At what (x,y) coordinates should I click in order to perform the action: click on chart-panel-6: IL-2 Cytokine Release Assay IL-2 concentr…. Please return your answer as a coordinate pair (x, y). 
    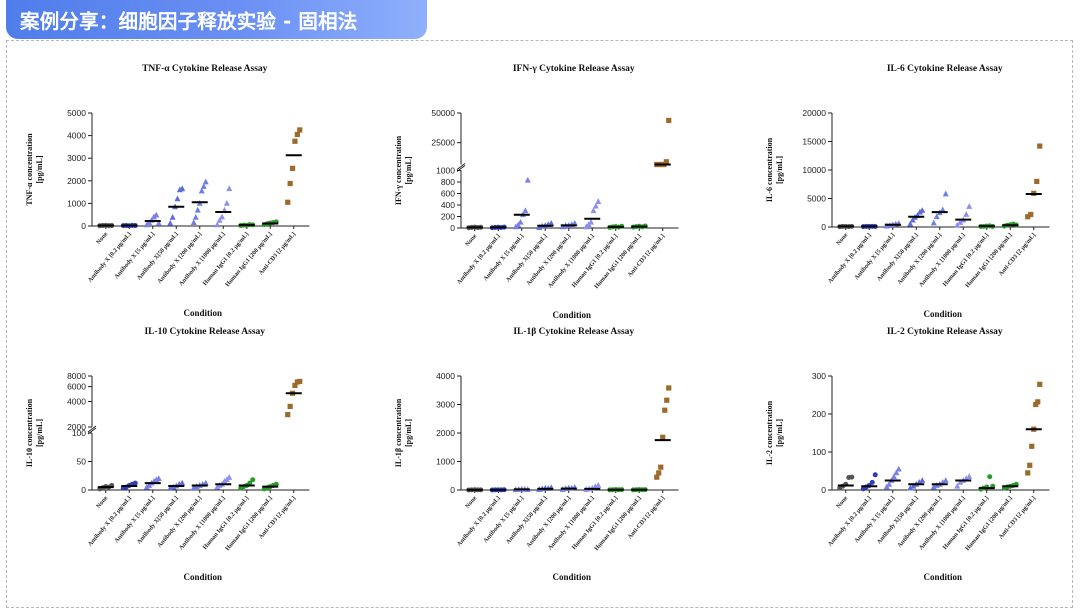
    Looking at the image, I should click on (907, 454).